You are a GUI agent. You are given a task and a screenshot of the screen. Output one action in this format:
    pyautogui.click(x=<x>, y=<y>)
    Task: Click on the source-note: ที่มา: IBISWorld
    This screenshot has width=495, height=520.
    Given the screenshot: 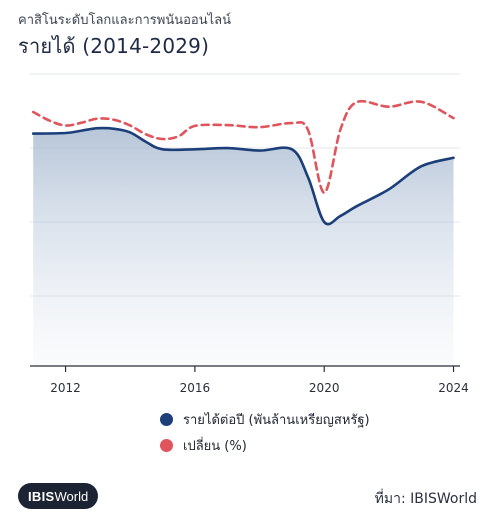 What is the action you would take?
    pyautogui.click(x=425, y=499)
    